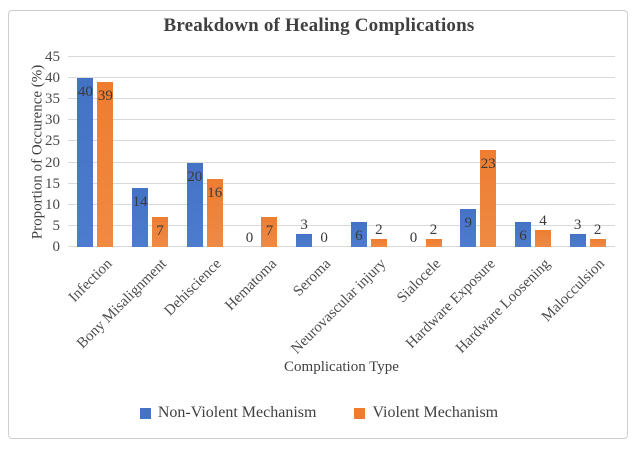 The height and width of the screenshot is (449, 638). I want to click on y-tick-label-30: 30, so click(52, 120).